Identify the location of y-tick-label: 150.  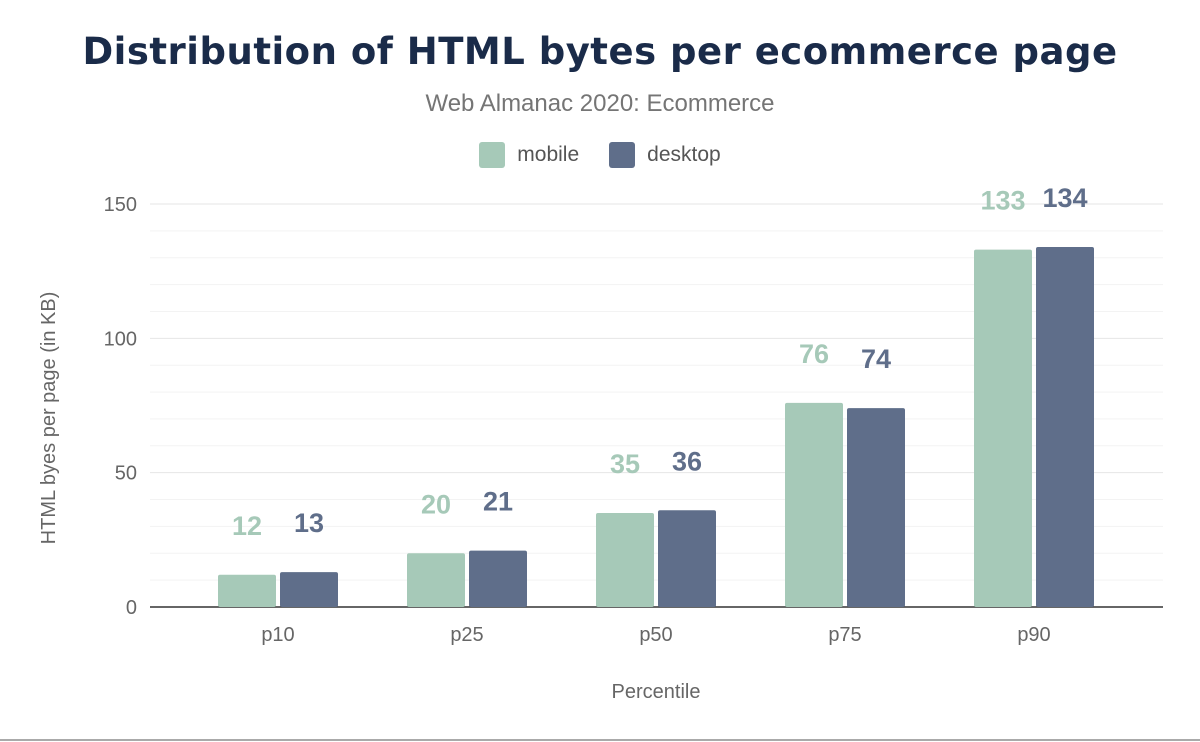
(120, 205).